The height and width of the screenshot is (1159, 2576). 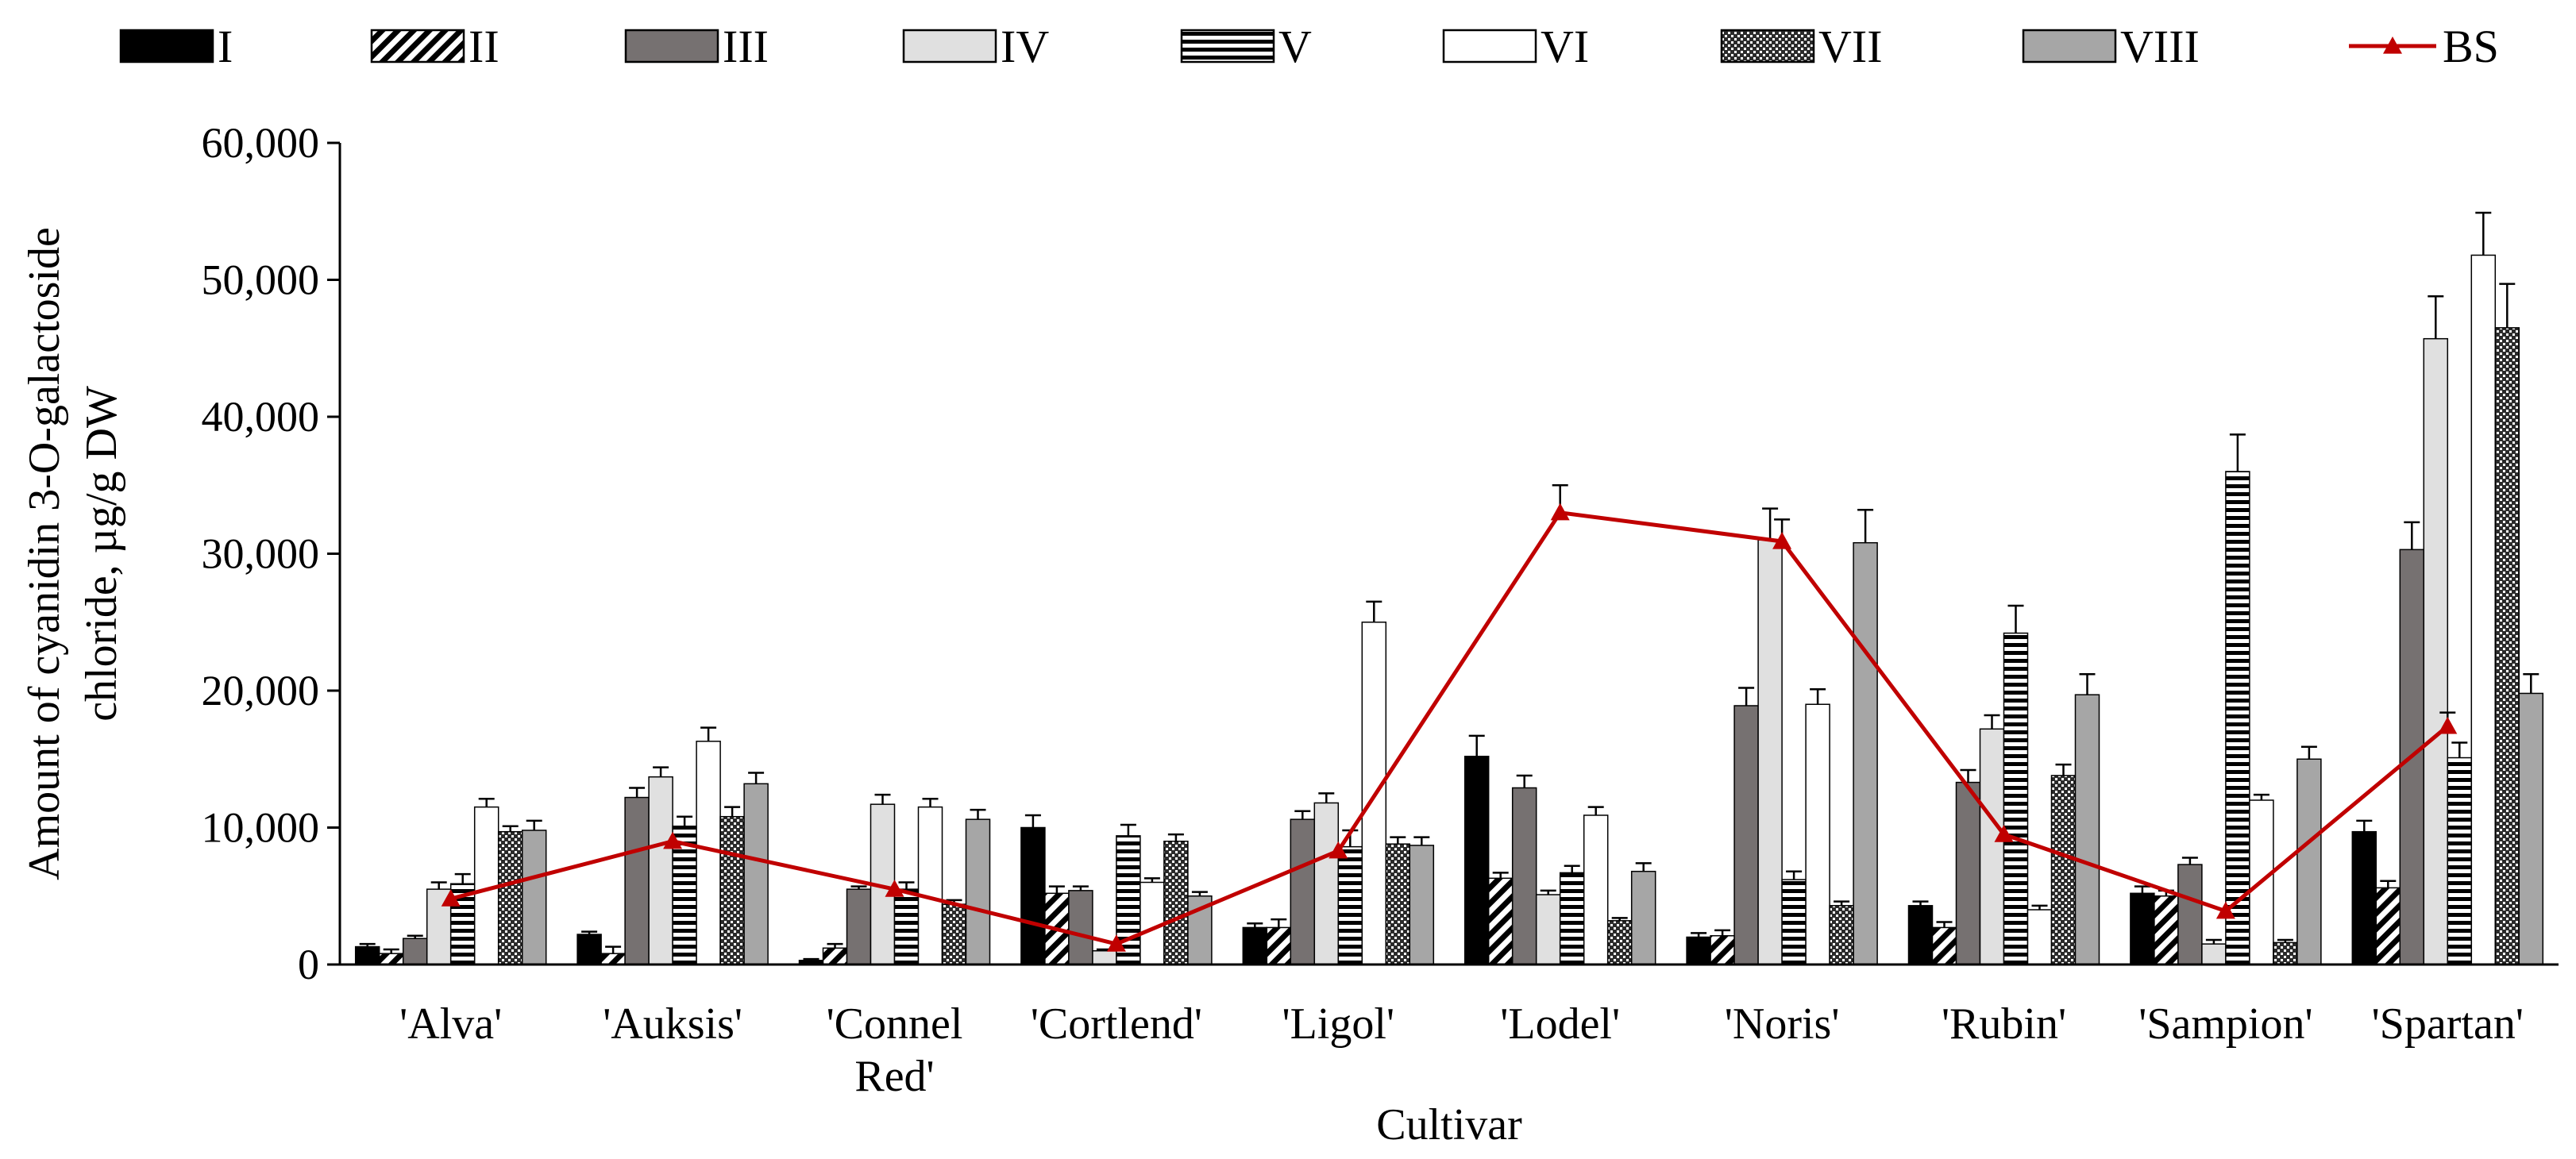 What do you see at coordinates (1515, 46) in the screenshot?
I see `legend-item-vi: VI` at bounding box center [1515, 46].